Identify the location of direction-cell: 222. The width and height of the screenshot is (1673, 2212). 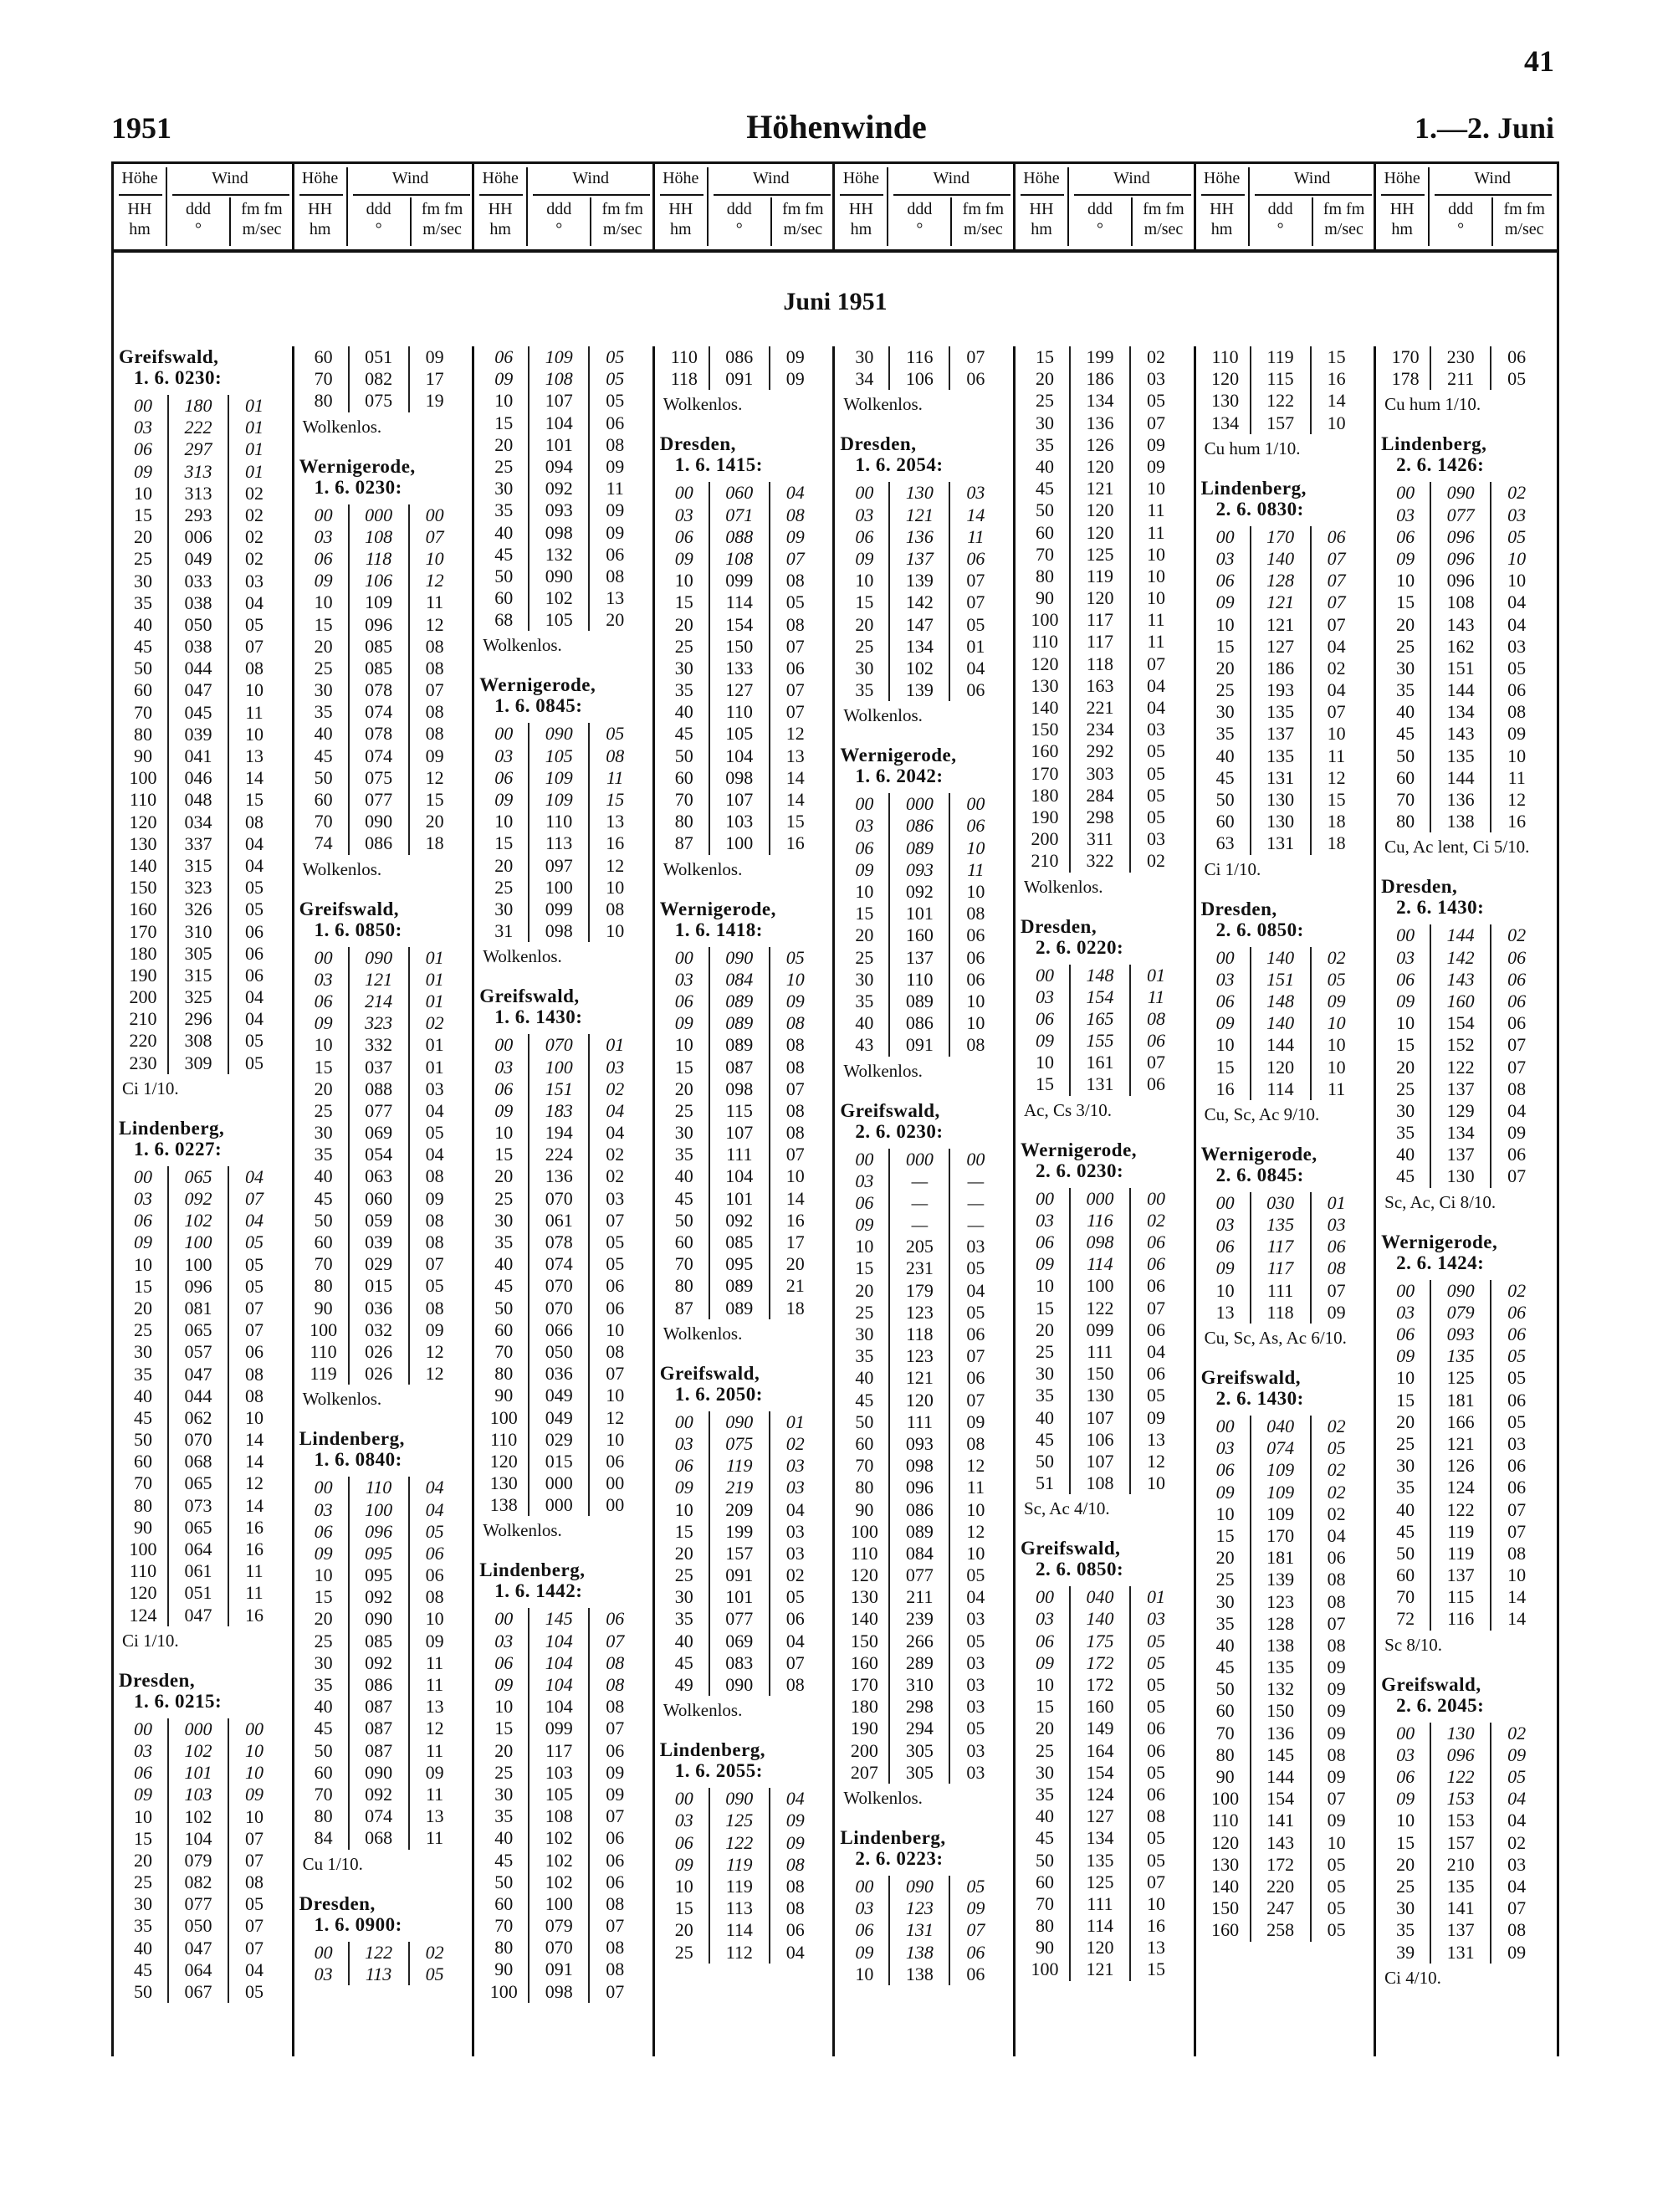
(198, 428).